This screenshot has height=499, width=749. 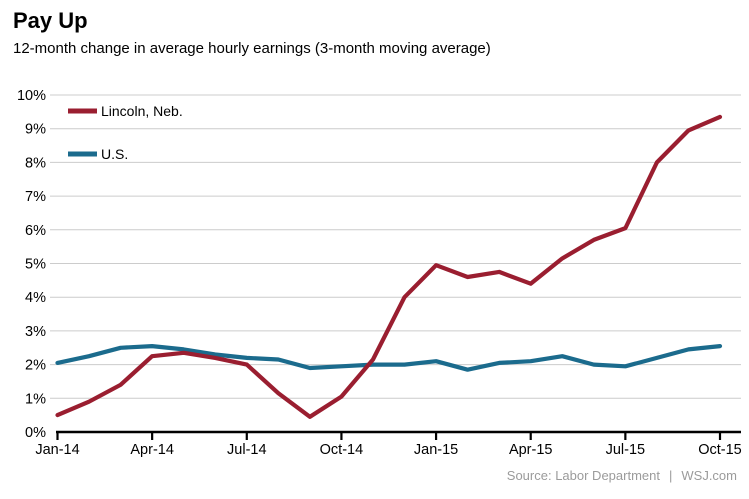 I want to click on y-axis-label: 4%, so click(x=35, y=298).